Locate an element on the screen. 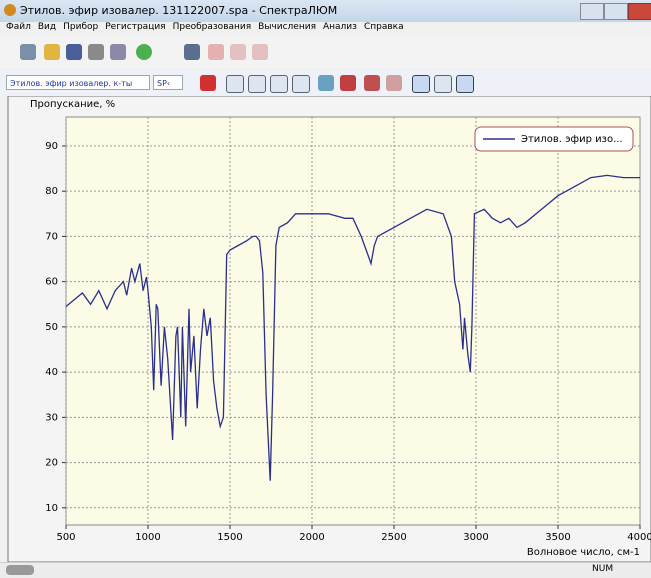 The width and height of the screenshot is (651, 578). toolbar is located at coordinates (325, 52).